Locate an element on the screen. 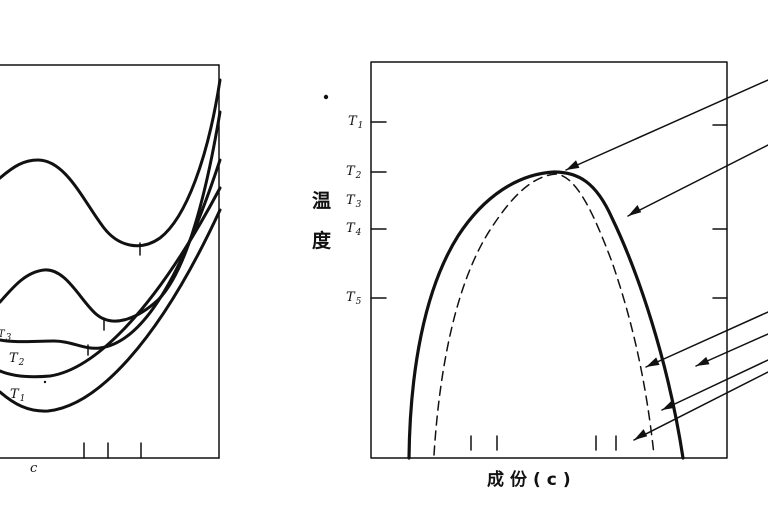 Image resolution: width=768 pixels, height=512 pixels. temperature-label-t1: T1 is located at coordinates (356, 122).